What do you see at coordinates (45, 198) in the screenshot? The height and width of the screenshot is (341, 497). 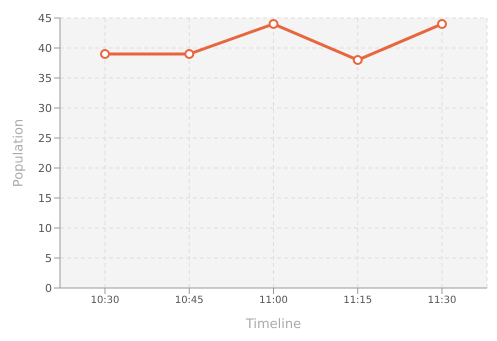 I see `y-tick-label: 15` at bounding box center [45, 198].